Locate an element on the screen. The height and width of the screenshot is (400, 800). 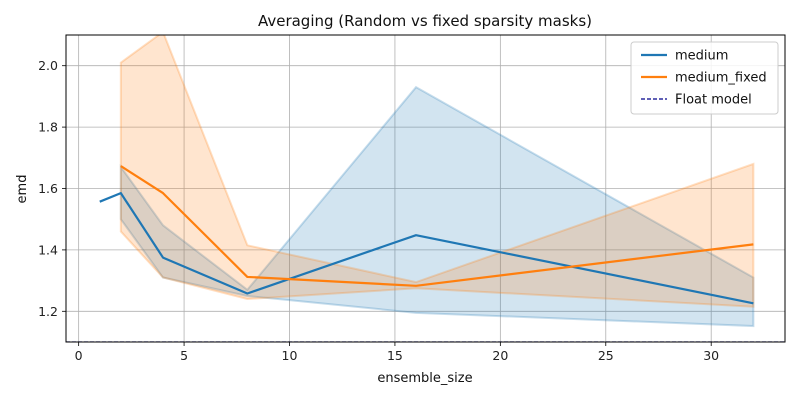
legend-box is located at coordinates (704, 78).